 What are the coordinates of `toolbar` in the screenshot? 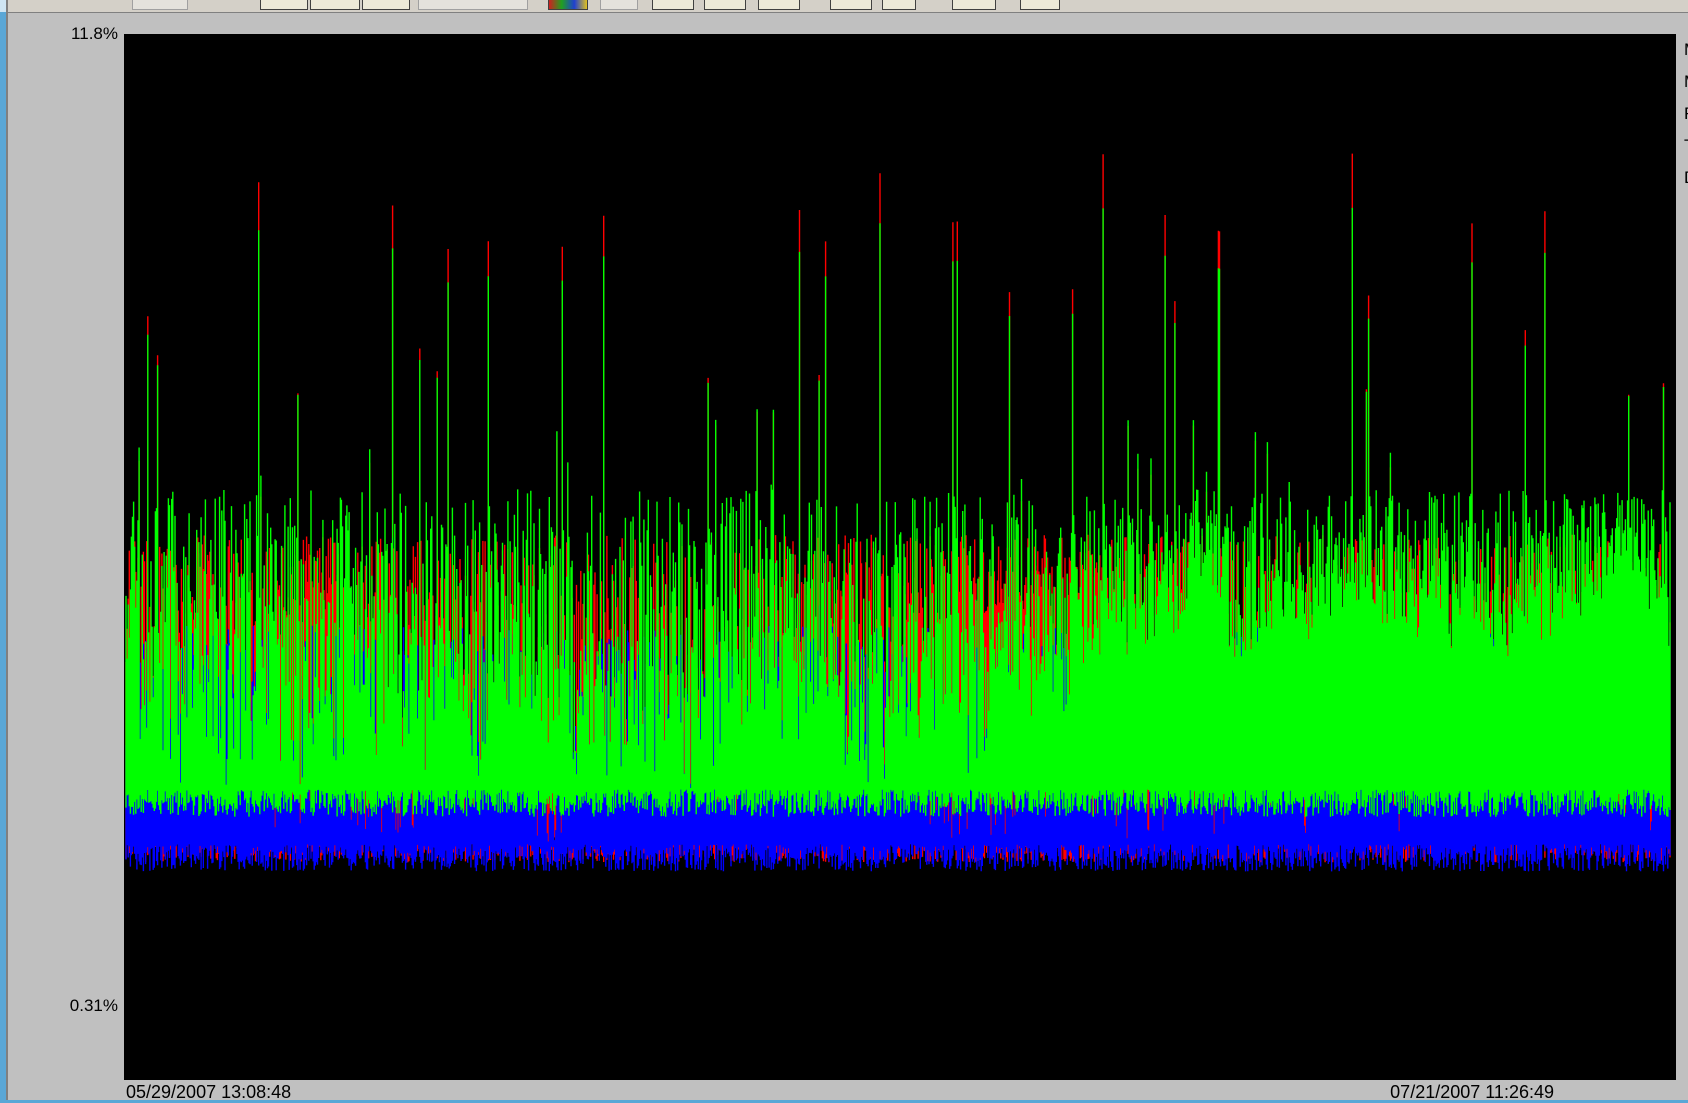 It's located at (848, 6).